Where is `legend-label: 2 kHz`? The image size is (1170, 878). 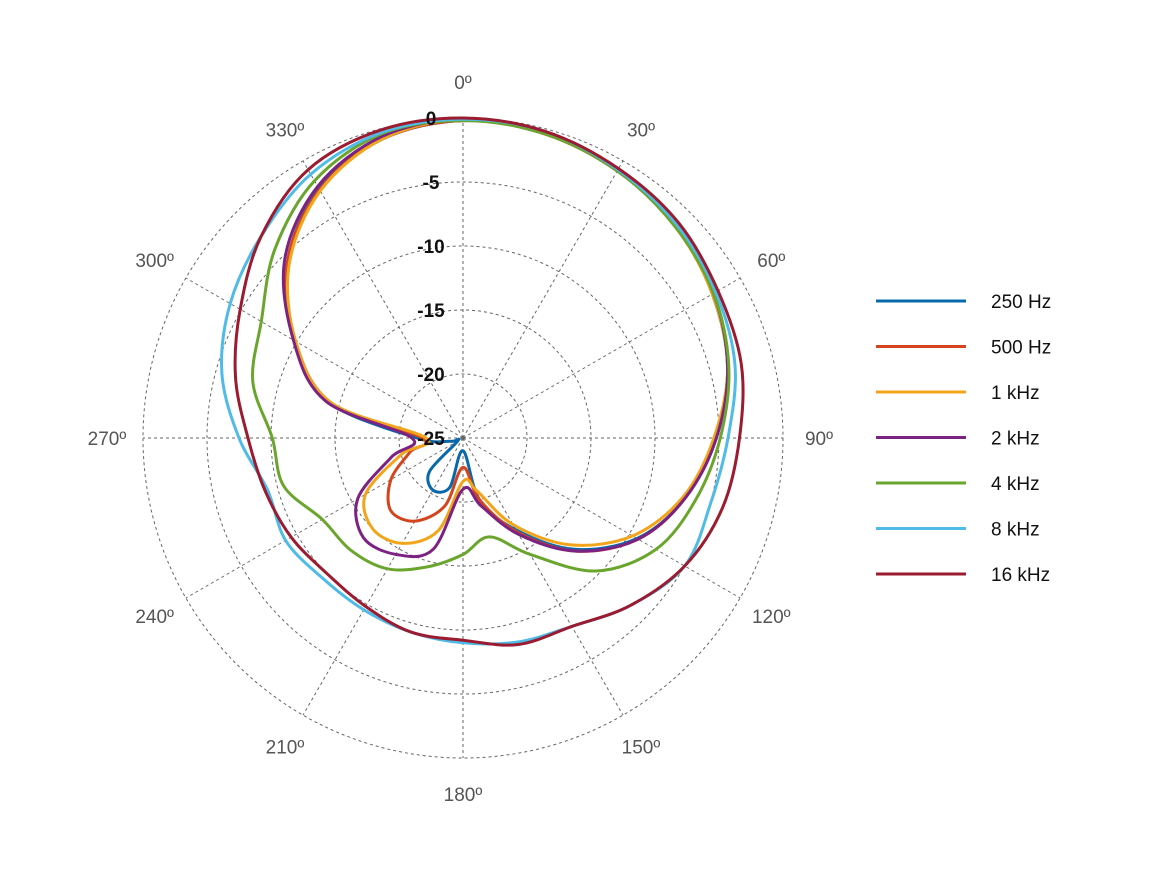 legend-label: 2 kHz is located at coordinates (1015, 439).